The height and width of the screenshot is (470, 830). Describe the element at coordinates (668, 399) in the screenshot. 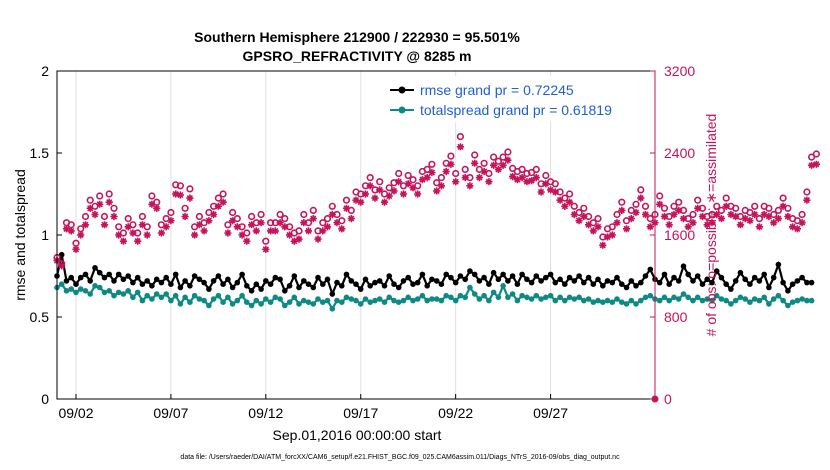

I see `y-right-tick-label-0: 0` at that location.